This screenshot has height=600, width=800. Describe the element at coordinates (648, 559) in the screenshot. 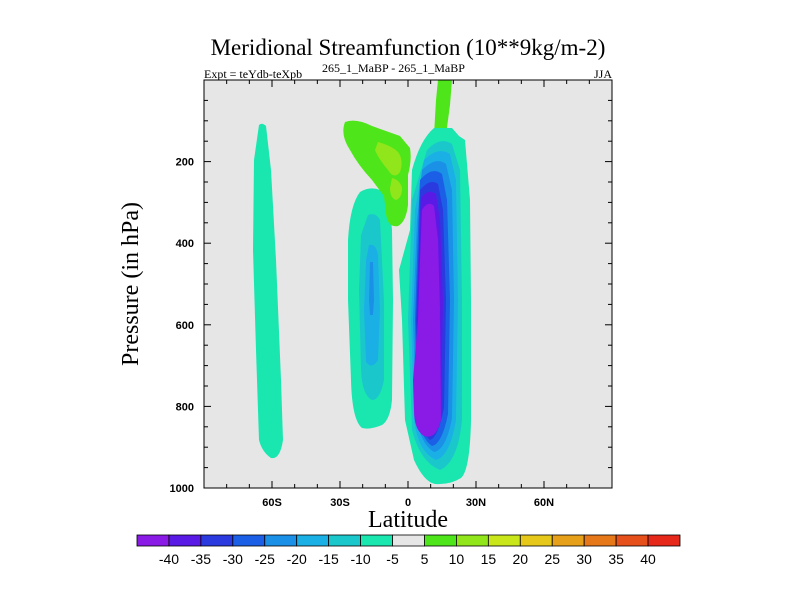

I see `colorbar-label: 40` at that location.